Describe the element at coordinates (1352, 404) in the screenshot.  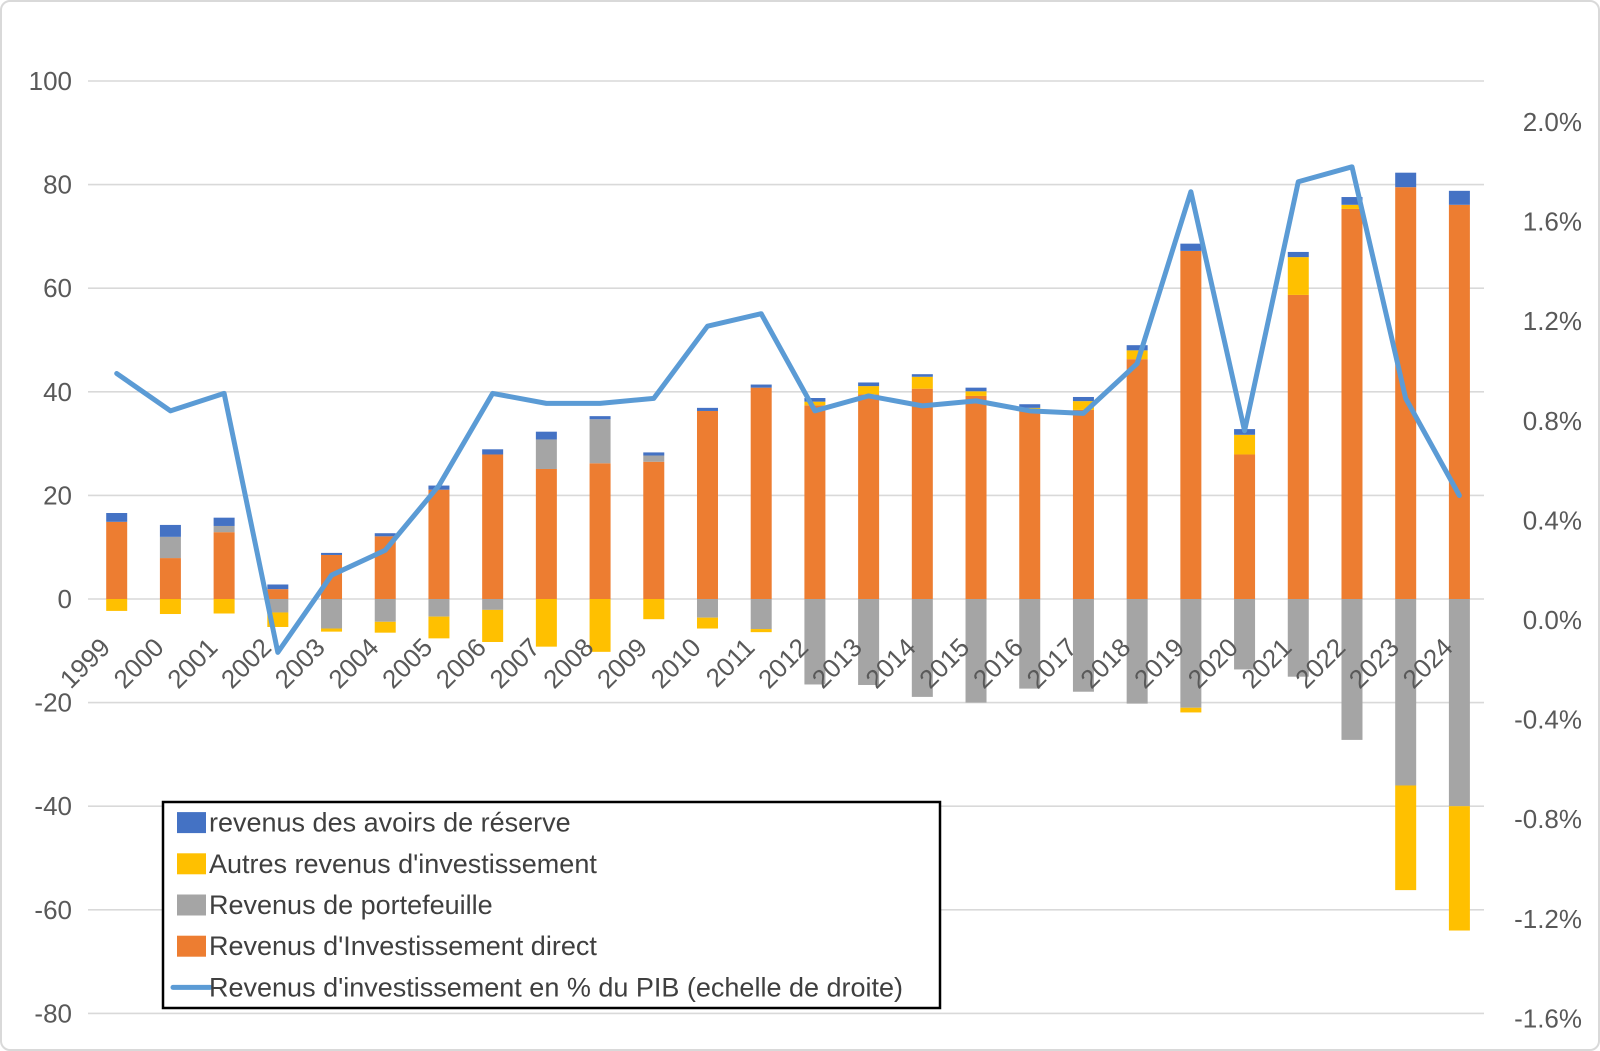
I see `bar-2022` at that location.